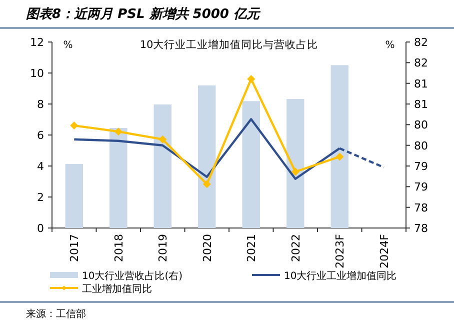 This screenshot has height=326, width=454. What do you see at coordinates (340, 276) in the screenshot?
I see `legend-label: 10大行业工业增加值同比` at bounding box center [340, 276].